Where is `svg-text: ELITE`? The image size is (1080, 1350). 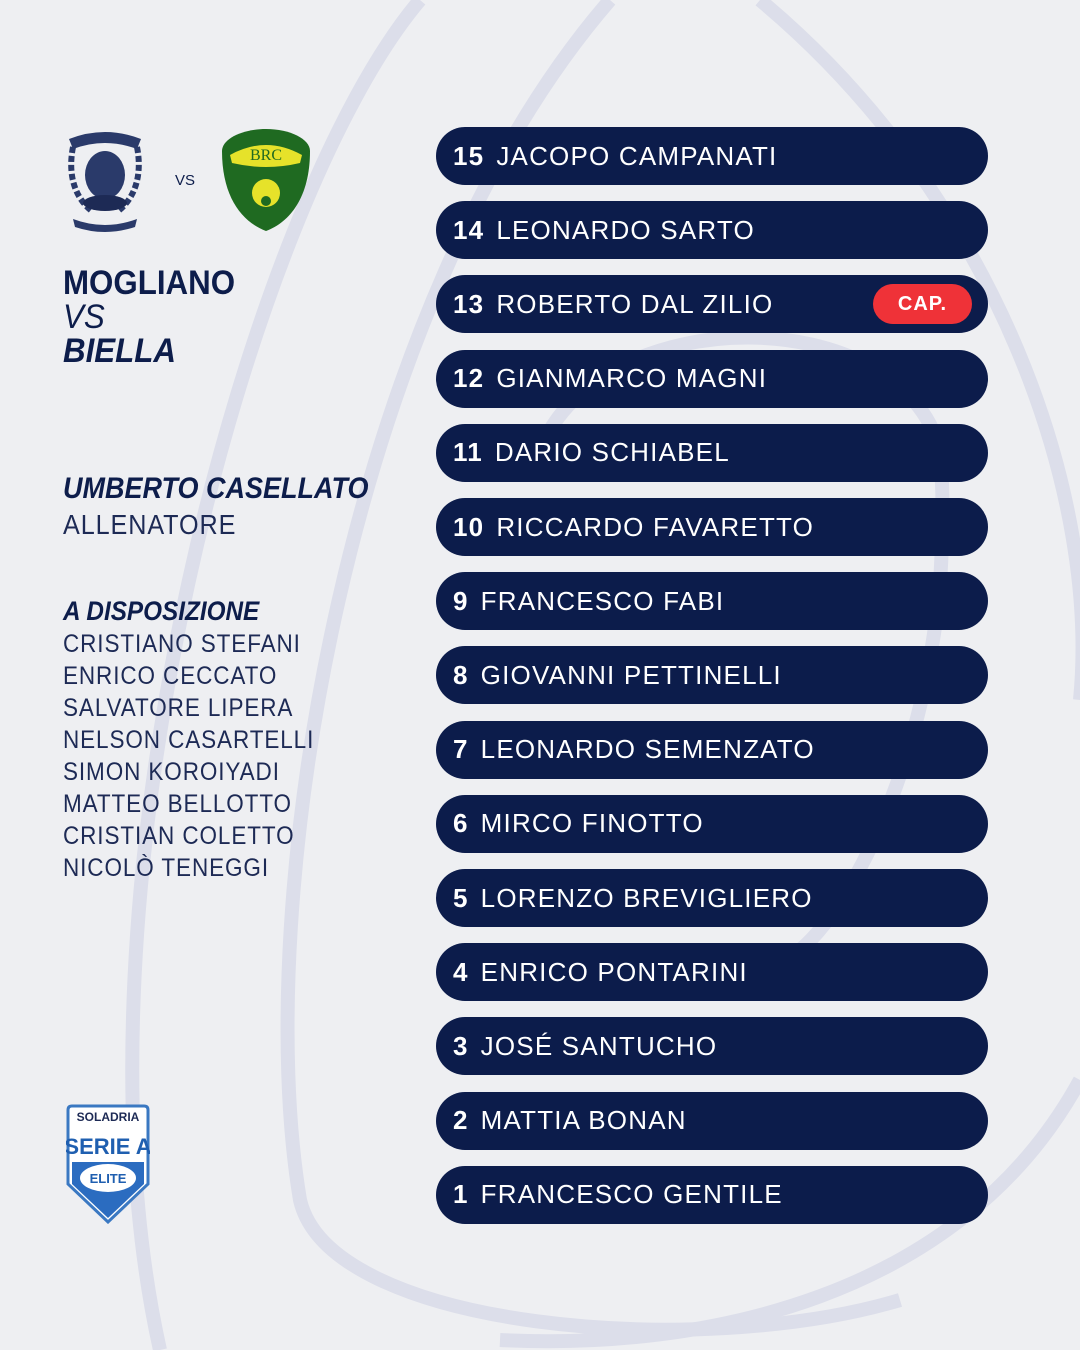
svg-text: ELITE is located at coordinates (108, 1178).